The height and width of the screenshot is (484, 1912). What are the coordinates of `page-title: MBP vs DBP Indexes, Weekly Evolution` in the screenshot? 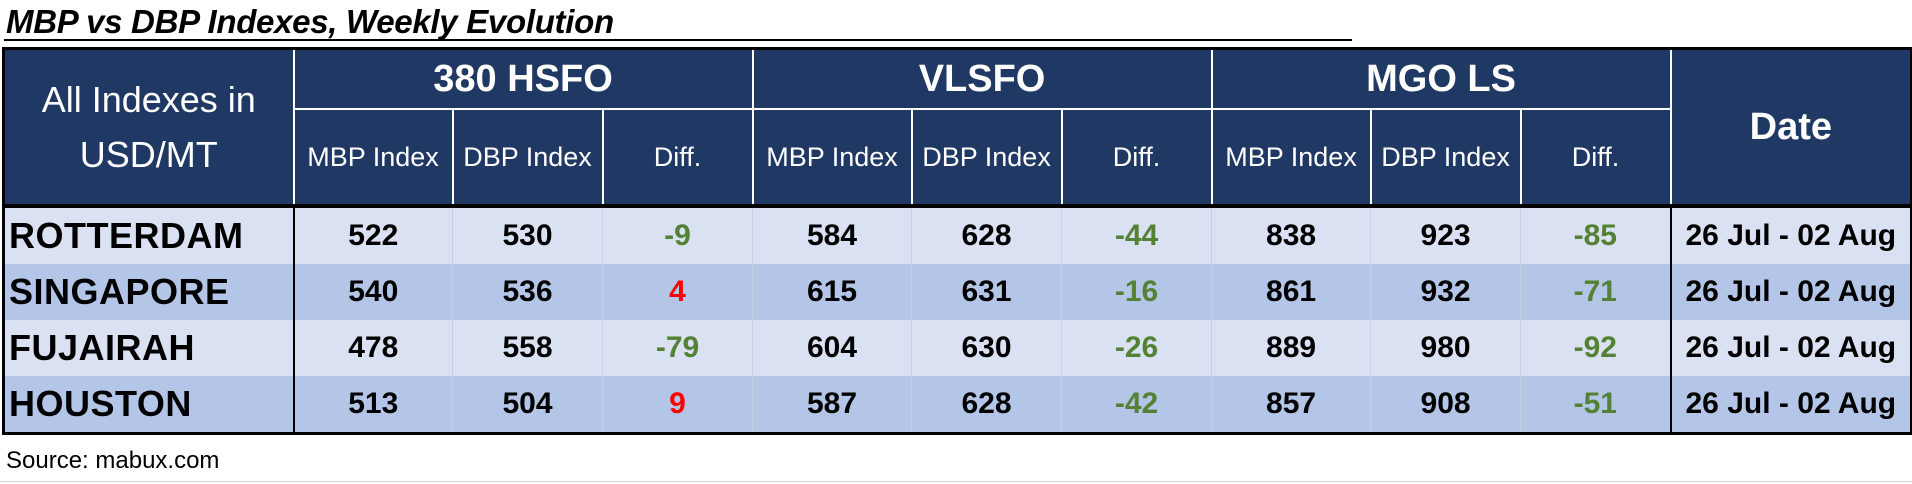 It's located at (310, 21).